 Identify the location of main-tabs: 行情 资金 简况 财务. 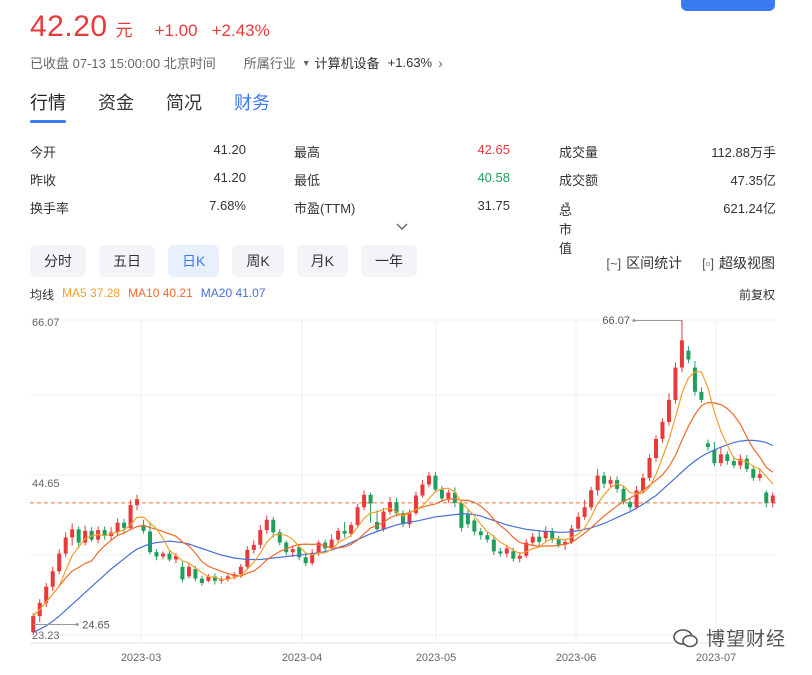
(166, 106).